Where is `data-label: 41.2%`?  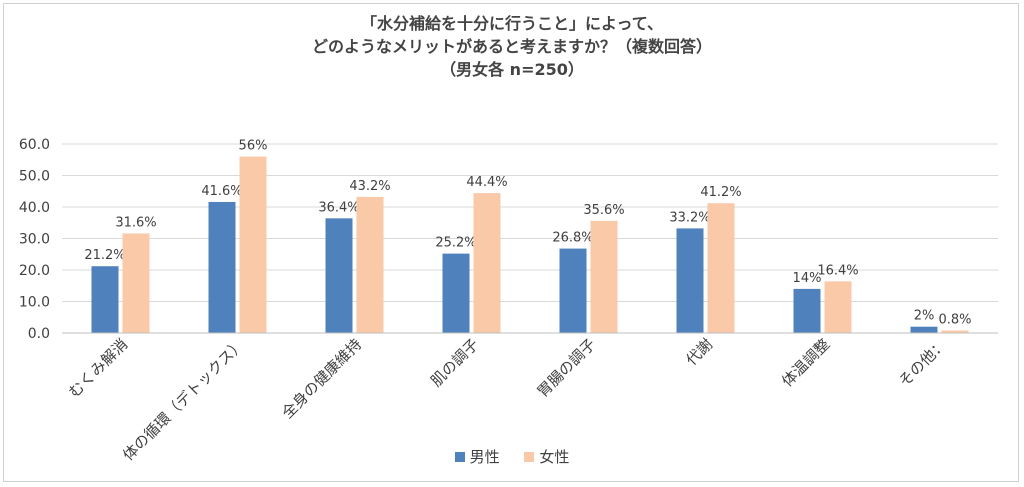
data-label: 41.2% is located at coordinates (720, 192).